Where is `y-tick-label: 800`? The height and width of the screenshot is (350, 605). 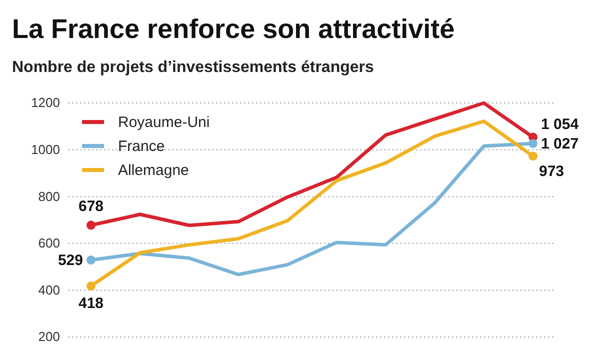
y-tick-label: 800 is located at coordinates (49, 196).